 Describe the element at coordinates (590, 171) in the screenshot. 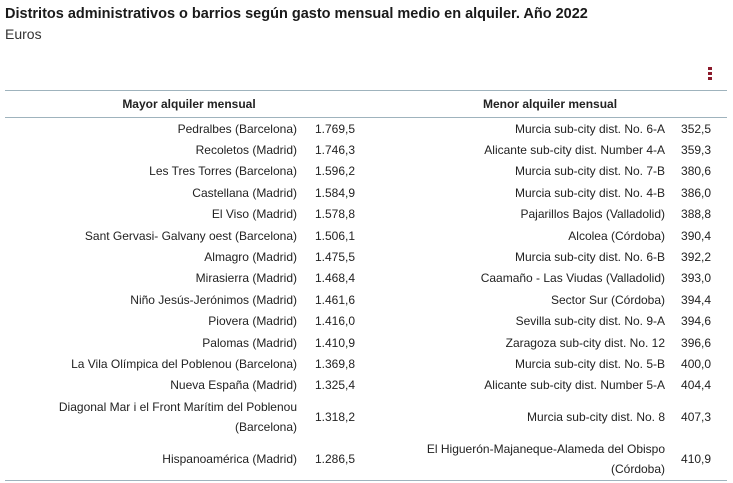

I see `low-district-name: Murcia sub-city dist. No. 7-B` at that location.